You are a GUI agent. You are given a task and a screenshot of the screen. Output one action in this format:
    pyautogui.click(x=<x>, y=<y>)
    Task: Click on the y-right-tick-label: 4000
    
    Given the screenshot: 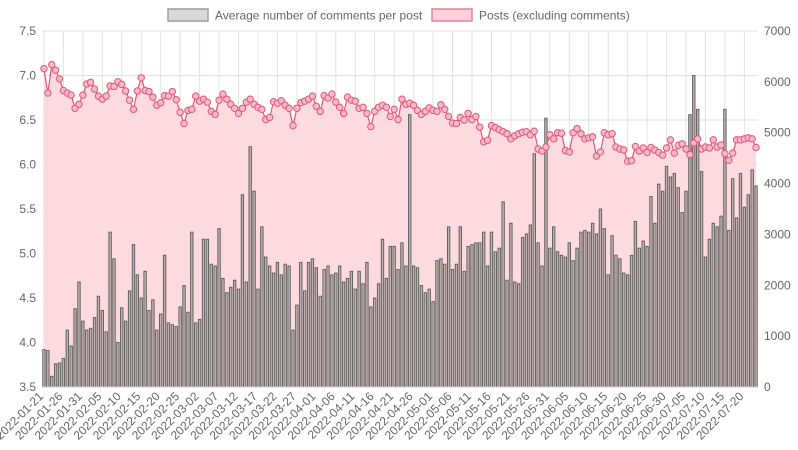 What is the action you would take?
    pyautogui.click(x=777, y=184)
    